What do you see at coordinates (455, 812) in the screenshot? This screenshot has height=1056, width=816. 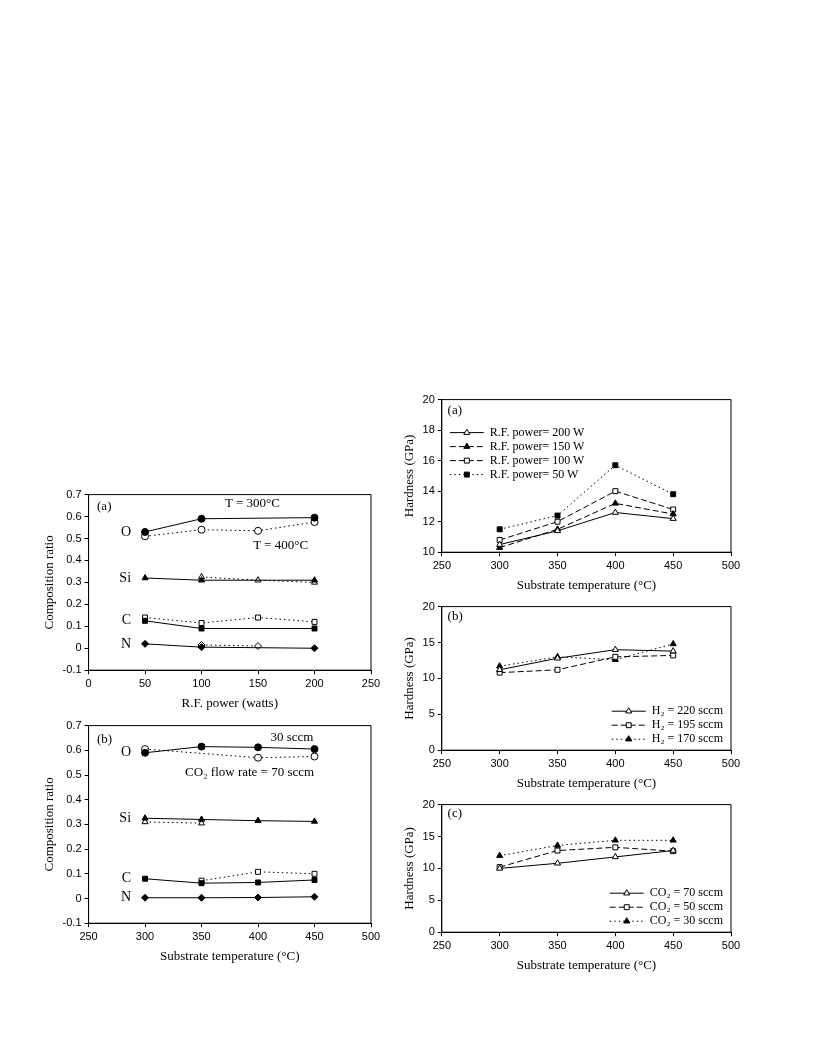 I see `annotation: (c)` at bounding box center [455, 812].